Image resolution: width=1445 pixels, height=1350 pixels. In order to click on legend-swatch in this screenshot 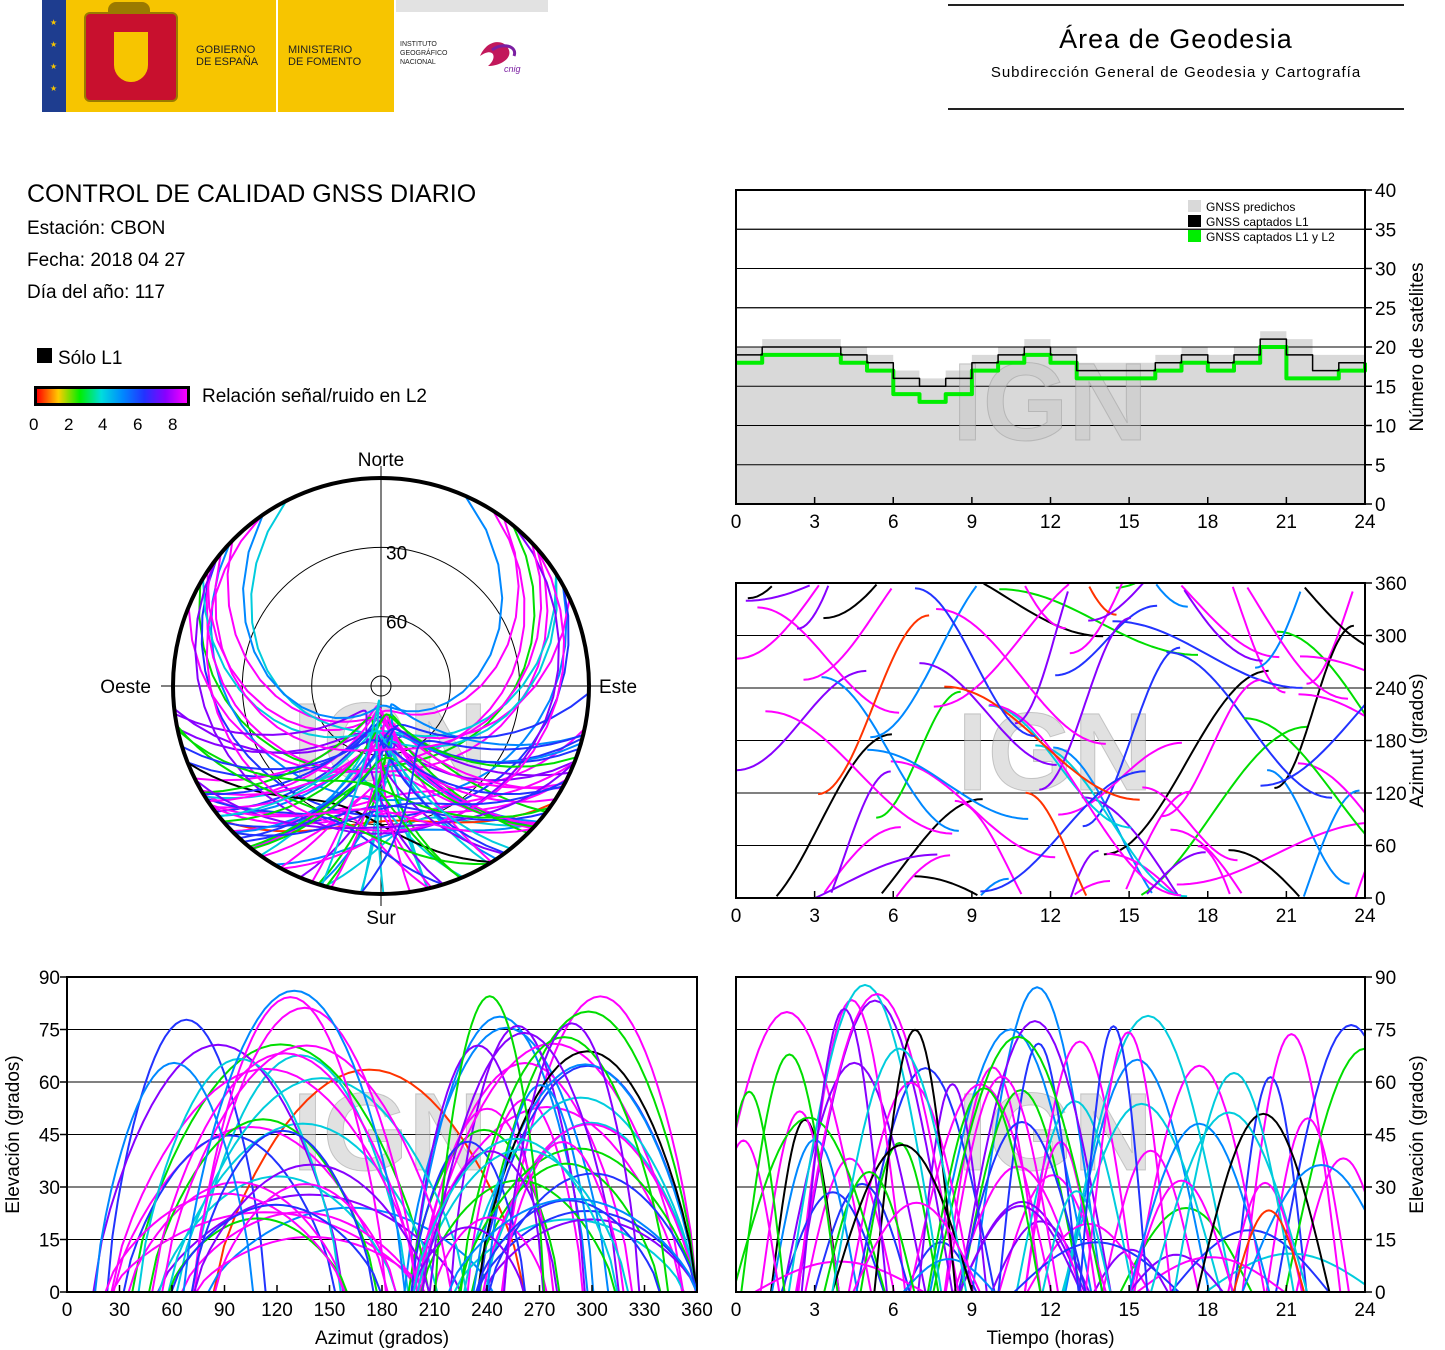, I will do `click(1194, 236)`.